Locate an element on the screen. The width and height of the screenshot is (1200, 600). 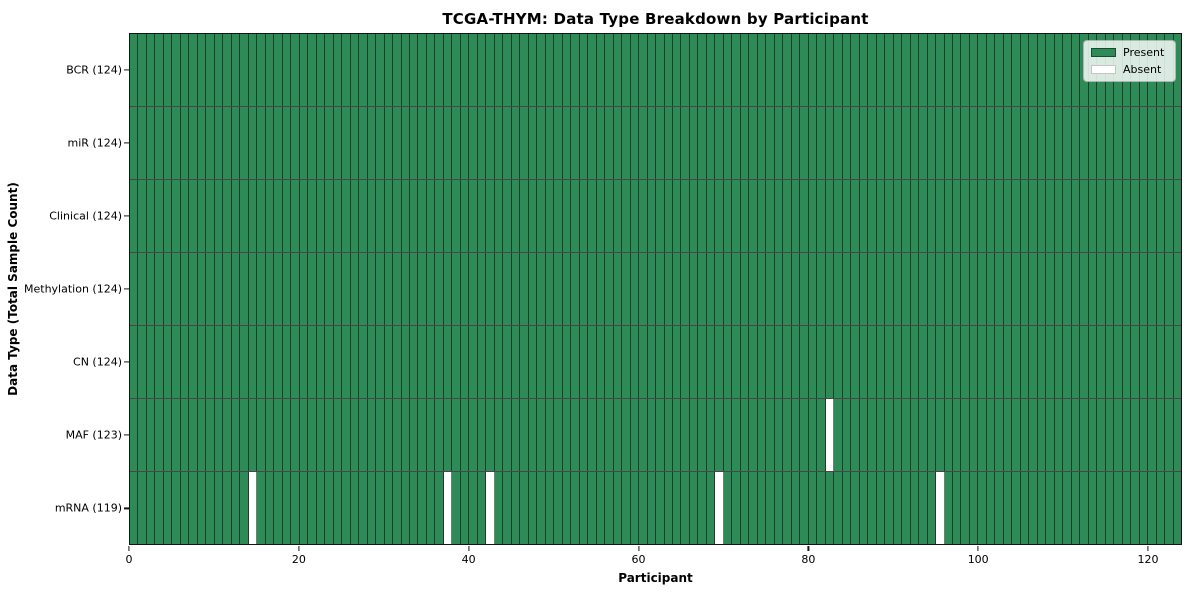
present-swatch-icon is located at coordinates (1103, 52).